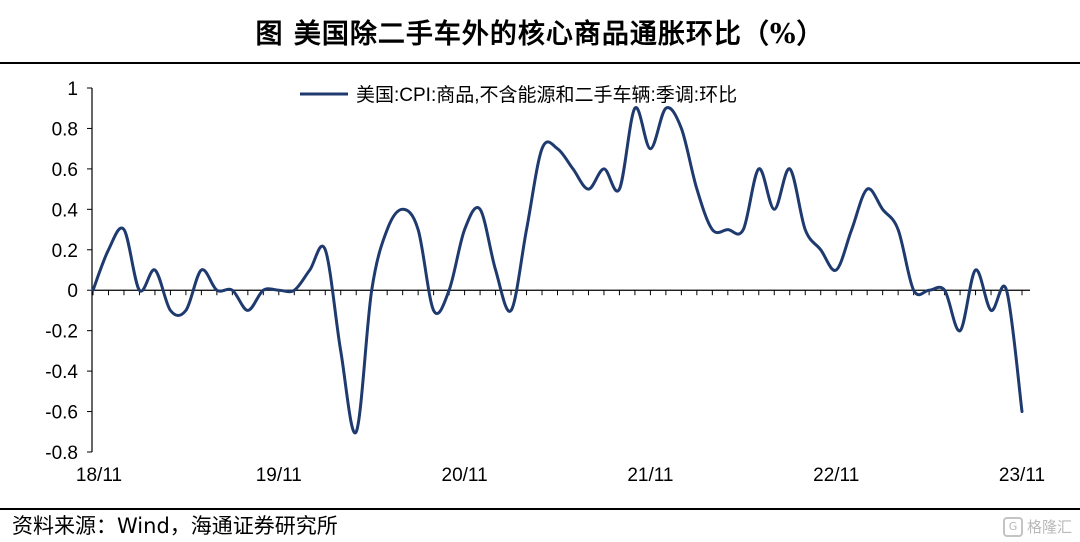 This screenshot has height=542, width=1080. What do you see at coordinates (65, 170) in the screenshot?
I see `y-tick-label: 0.6` at bounding box center [65, 170].